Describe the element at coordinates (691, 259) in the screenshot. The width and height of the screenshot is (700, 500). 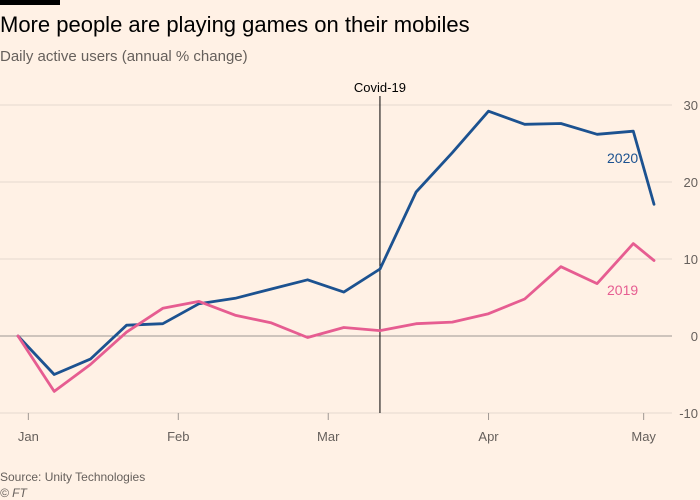
I see `y-tick-label: 10` at that location.